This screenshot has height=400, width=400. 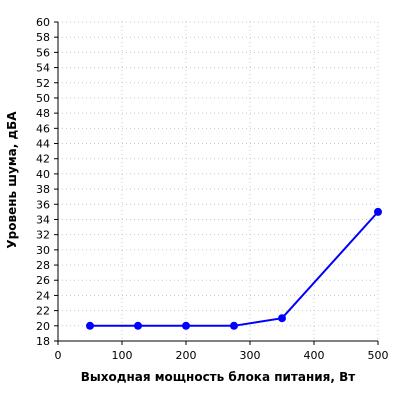 I want to click on y-tick-label: 28, so click(x=43, y=265).